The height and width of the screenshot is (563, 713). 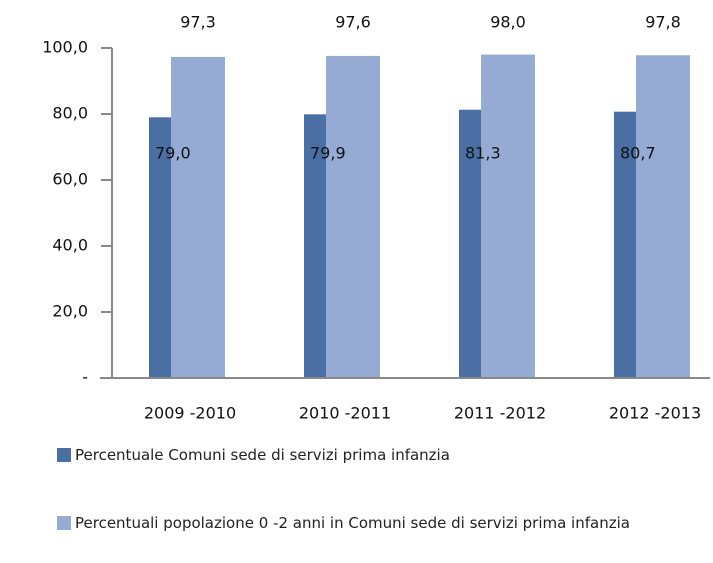 I want to click on value-label: 81,3, so click(x=483, y=153).